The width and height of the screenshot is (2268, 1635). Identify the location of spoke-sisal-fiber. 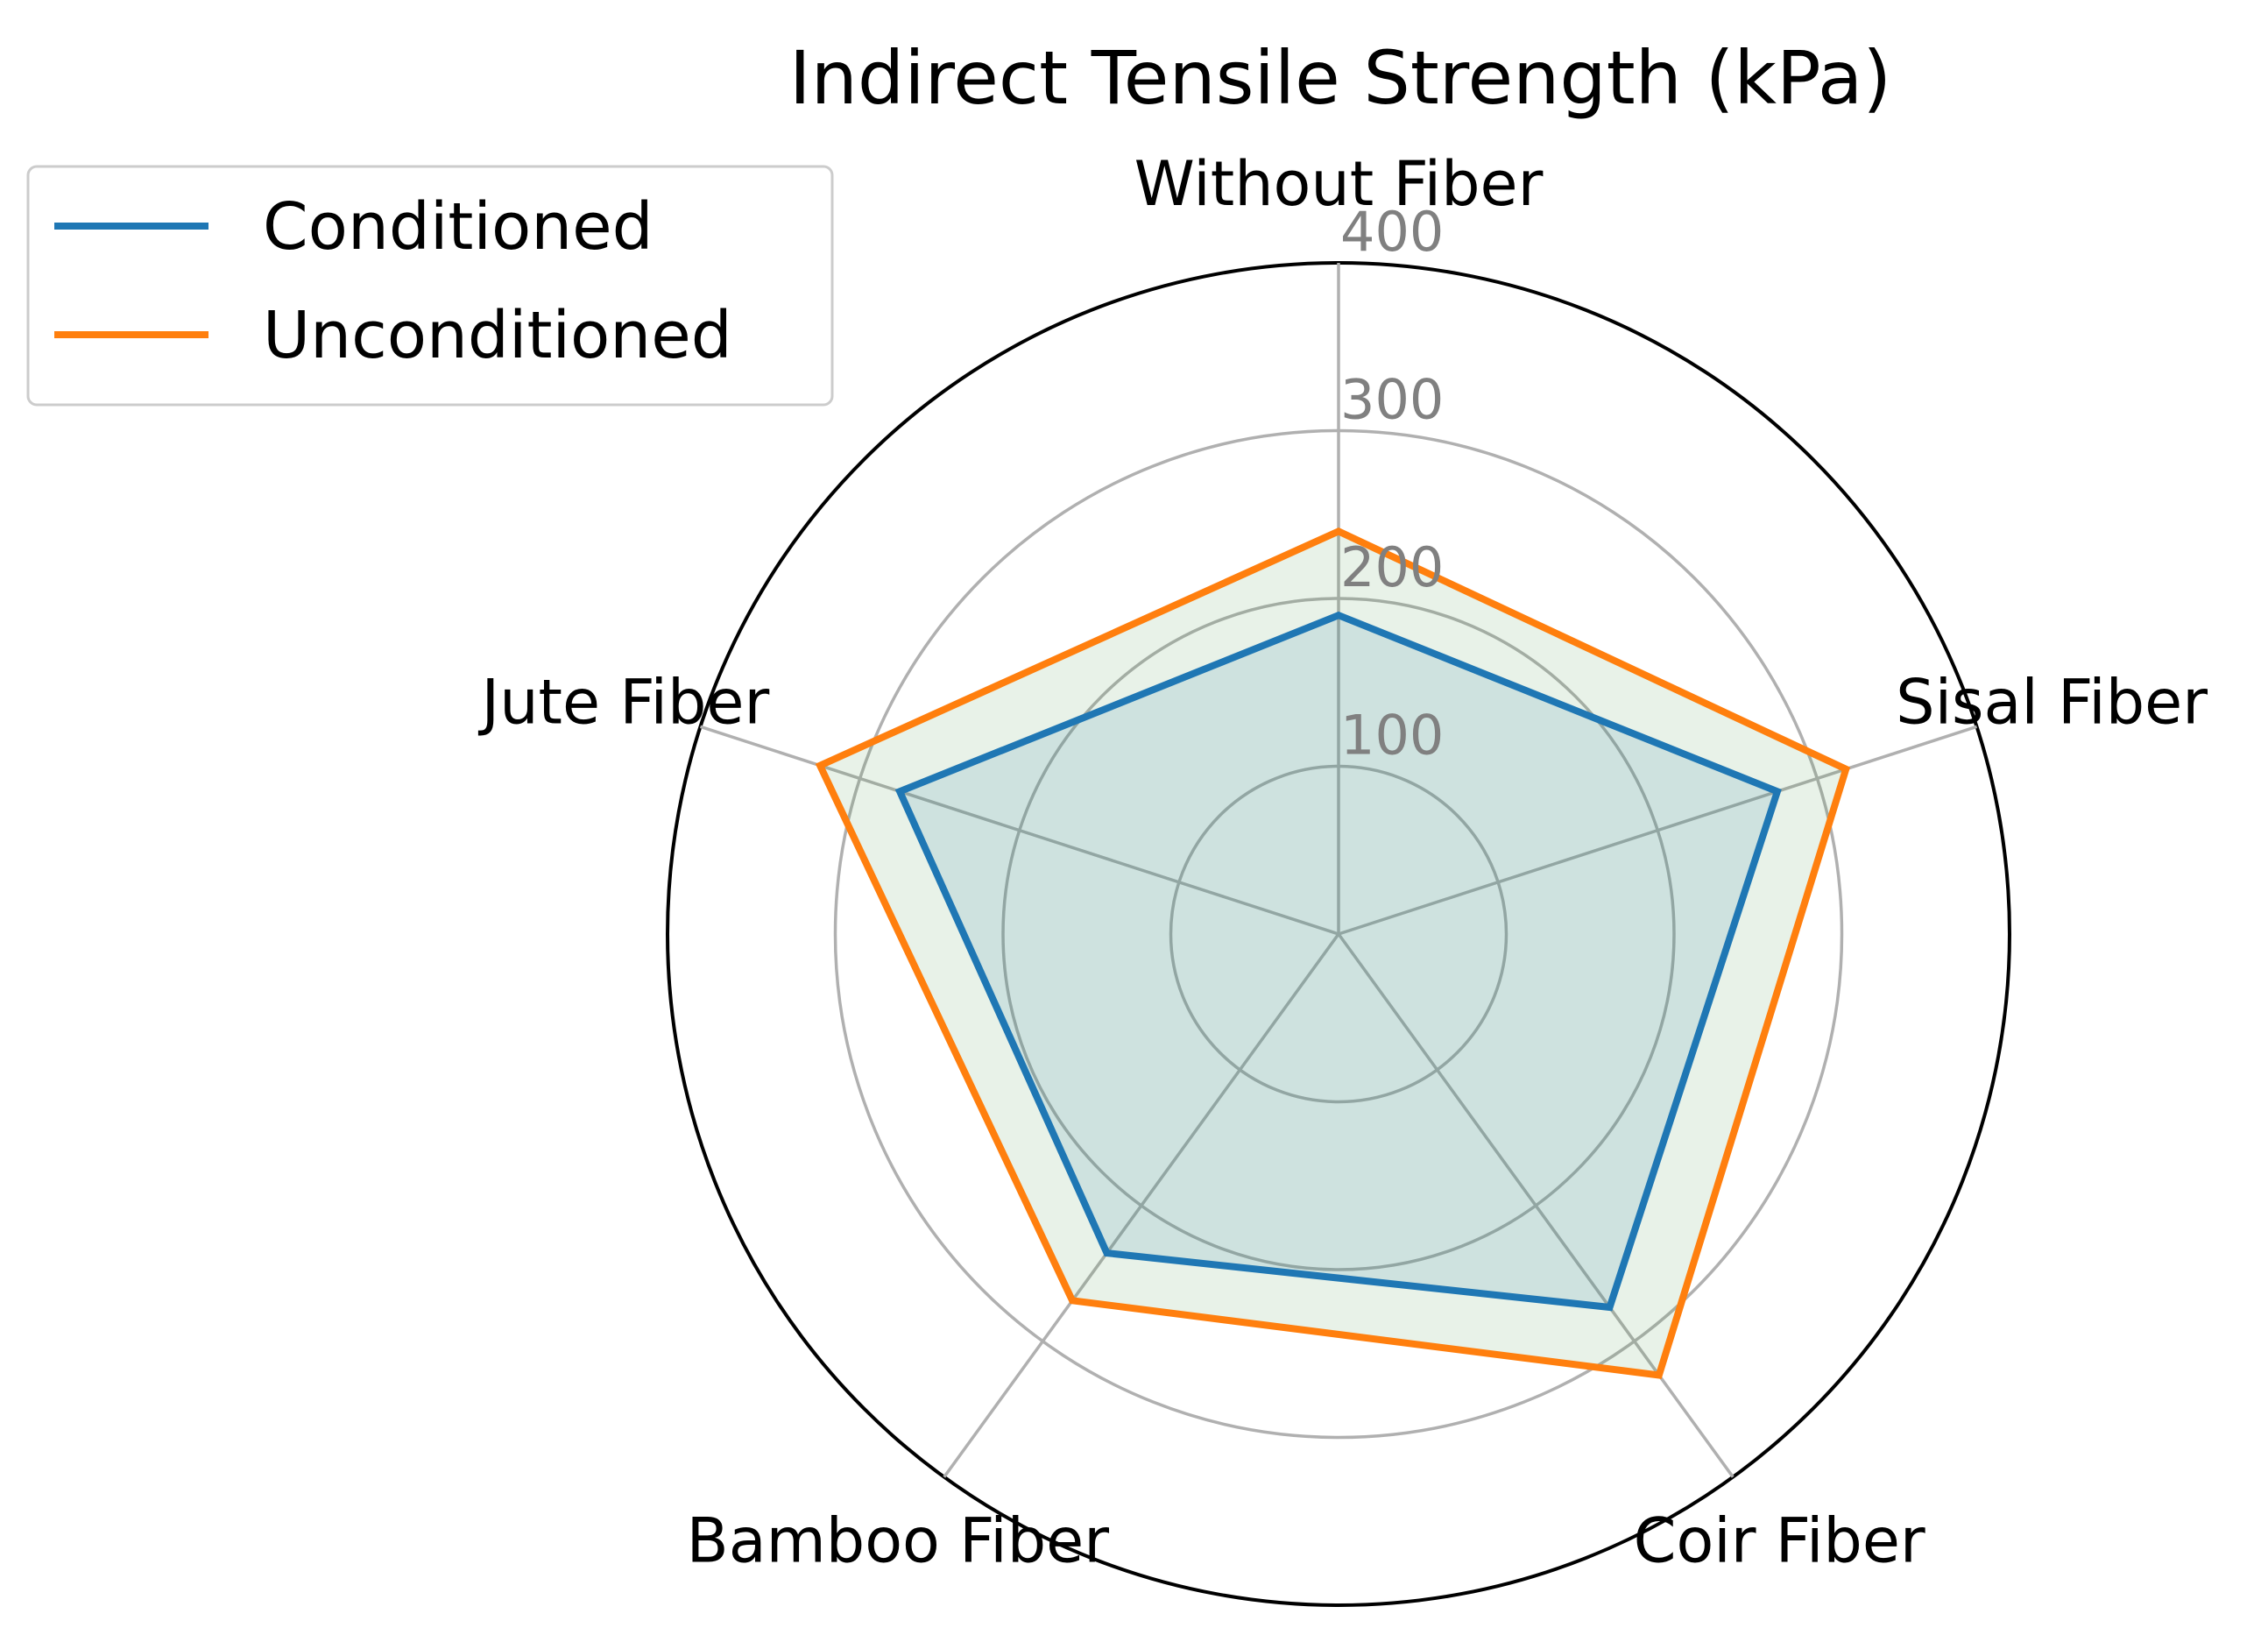
(1658, 830).